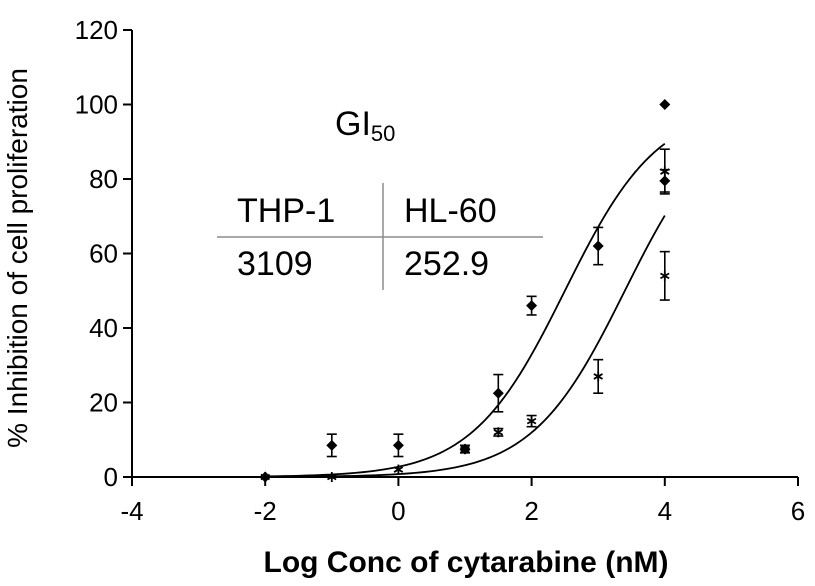 Image resolution: width=815 pixels, height=586 pixels. What do you see at coordinates (96, 105) in the screenshot?
I see `y-tick-label: 100` at bounding box center [96, 105].